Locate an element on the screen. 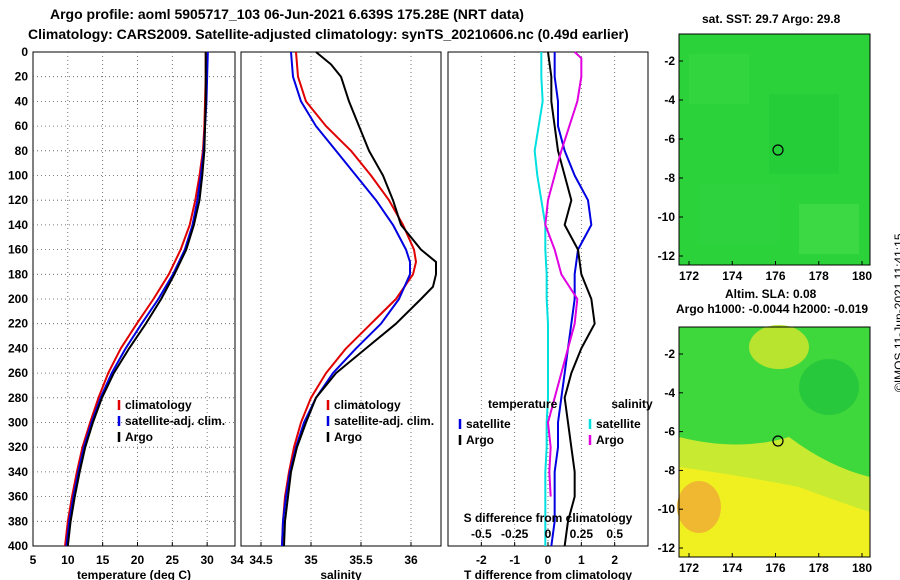 This screenshot has width=900, height=580. panel1-ytick-label: 220 is located at coordinates (18, 324).